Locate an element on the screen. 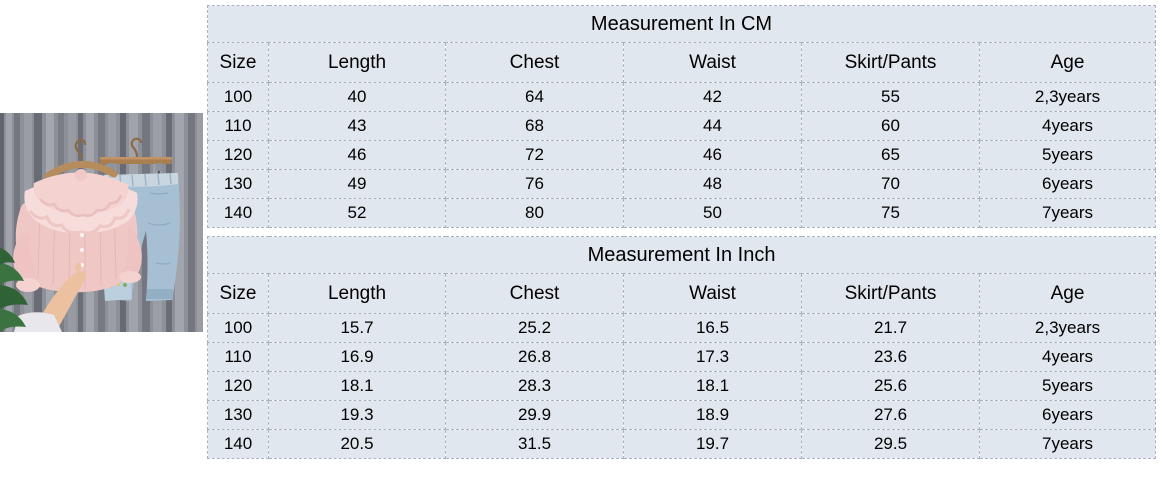 The width and height of the screenshot is (1162, 477). table-row: 140 52 80 50 75 7years is located at coordinates (682, 213).